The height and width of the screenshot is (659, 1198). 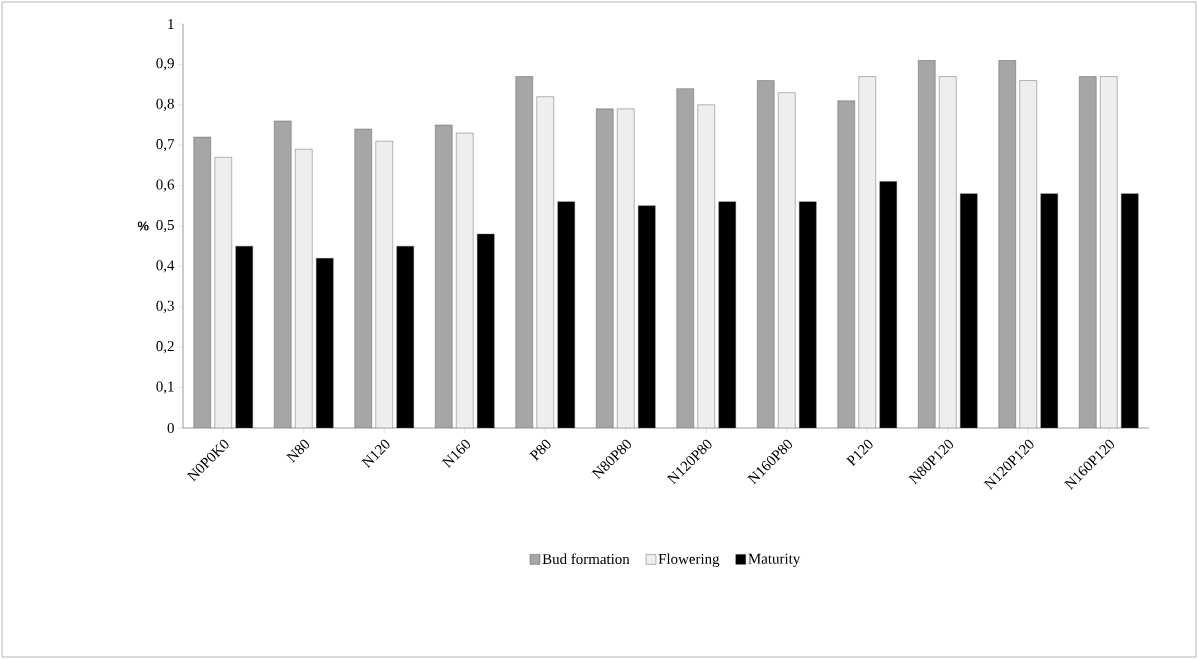 I want to click on legend-label: Bud formation, so click(x=586, y=559).